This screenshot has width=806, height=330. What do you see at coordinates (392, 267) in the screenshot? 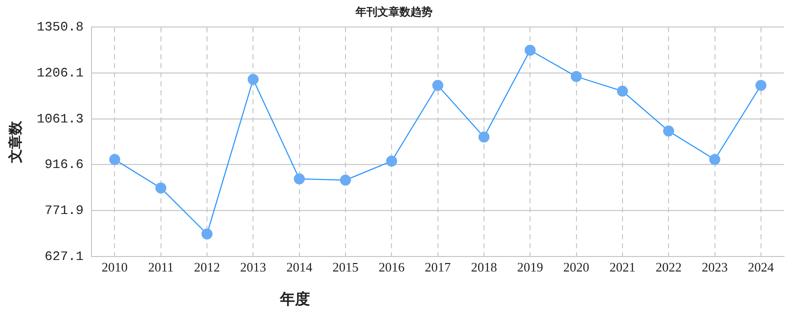
I see `x-tick-label: 2016` at bounding box center [392, 267].